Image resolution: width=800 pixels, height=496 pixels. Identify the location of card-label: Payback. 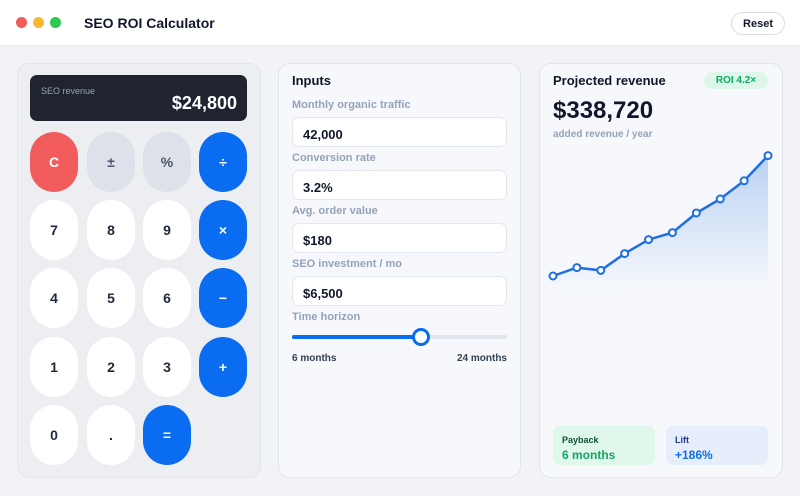
(580, 440).